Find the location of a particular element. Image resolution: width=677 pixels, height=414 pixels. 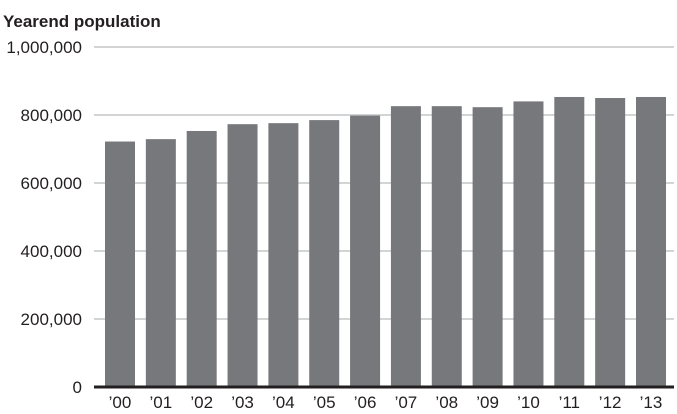

x-tick-label: ’01 is located at coordinates (161, 402).